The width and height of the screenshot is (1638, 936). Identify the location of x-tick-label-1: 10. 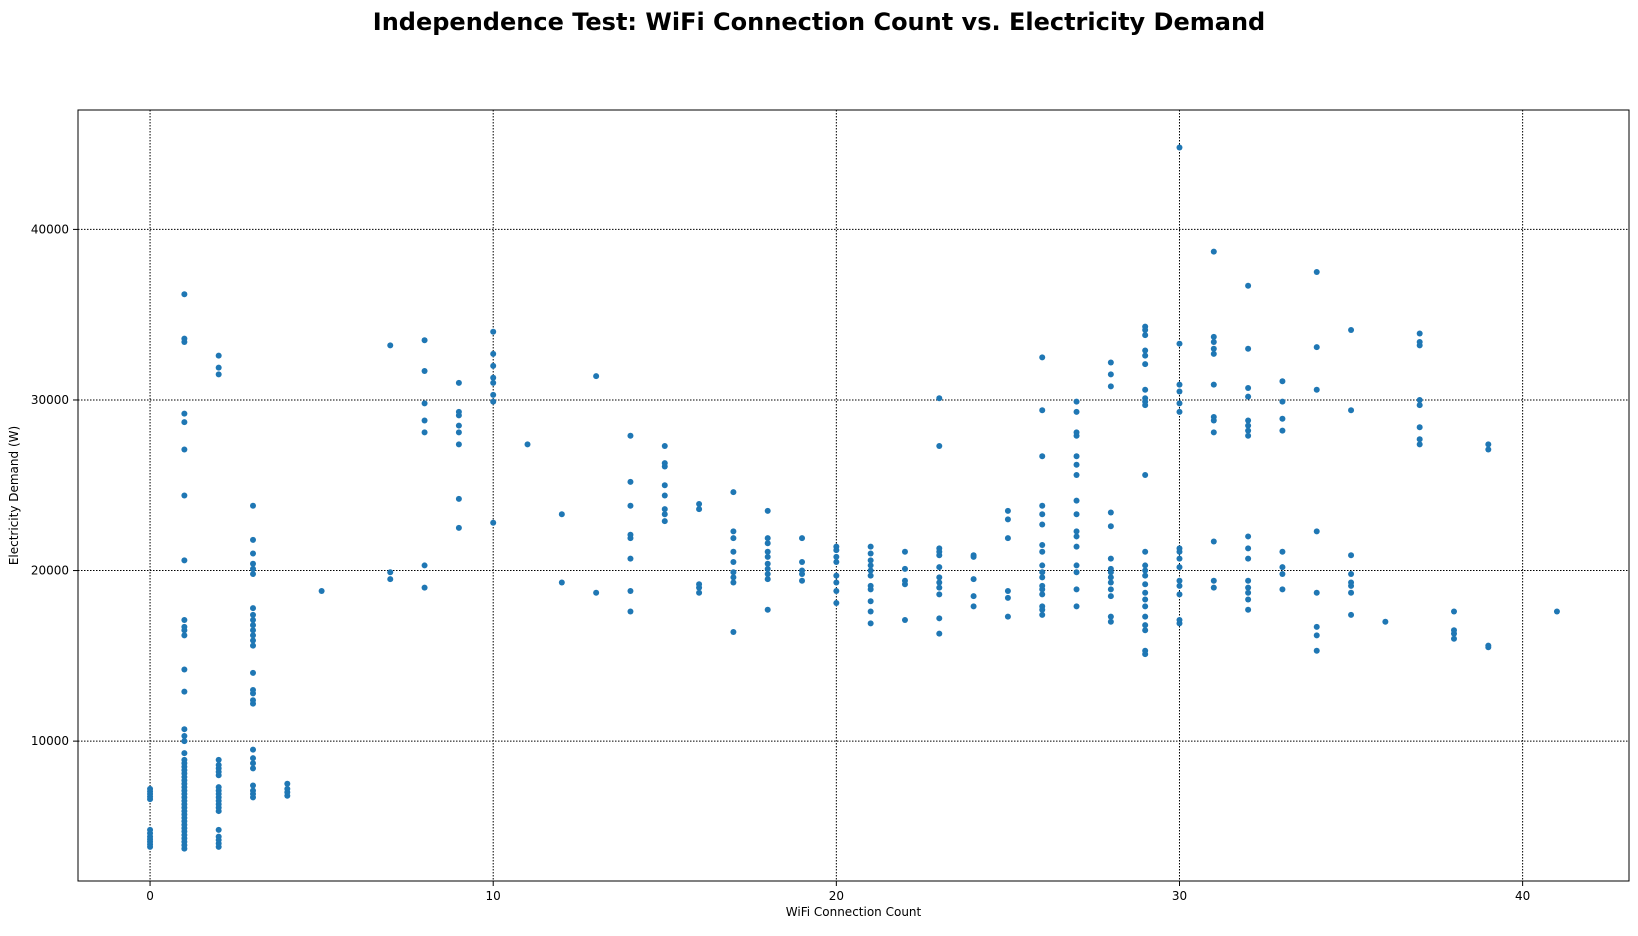
(493, 896).